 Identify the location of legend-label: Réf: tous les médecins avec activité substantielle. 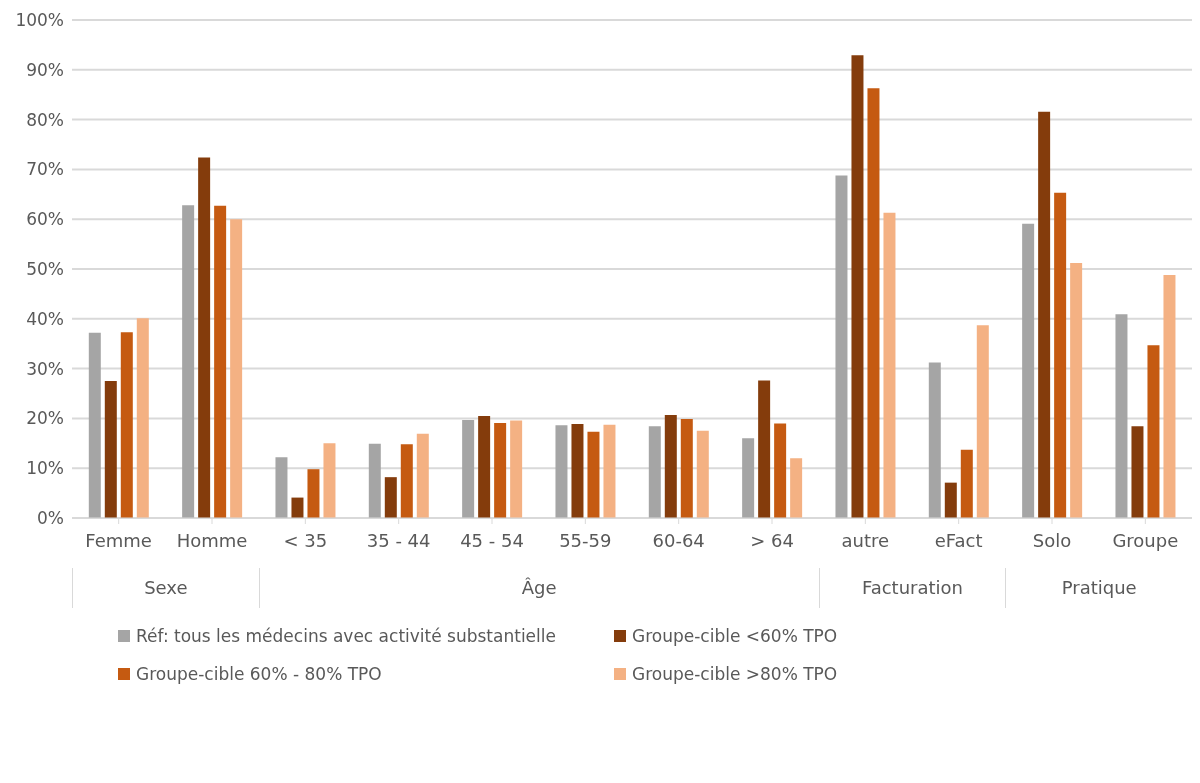
(346, 636).